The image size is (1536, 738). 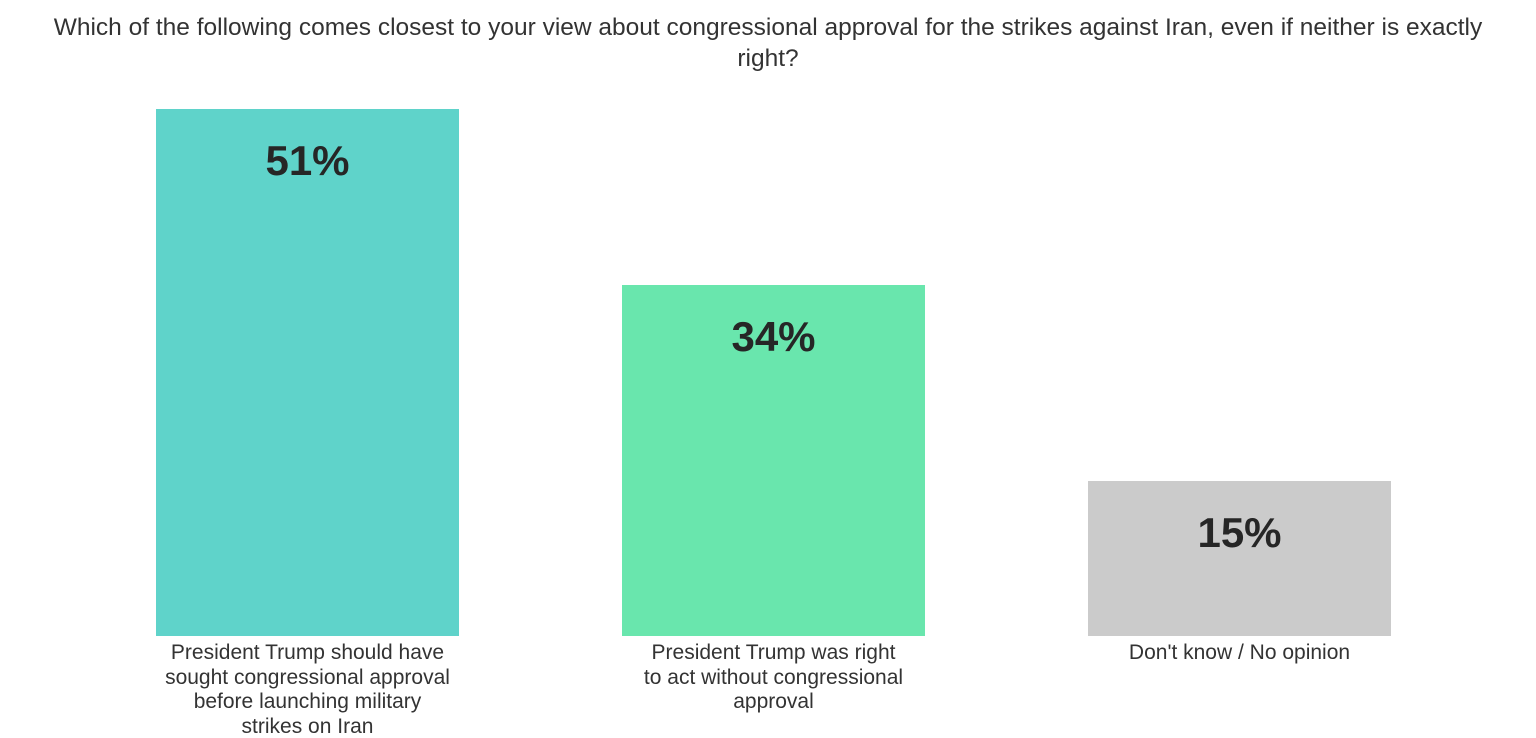 I want to click on bar: 15%, so click(x=1239, y=558).